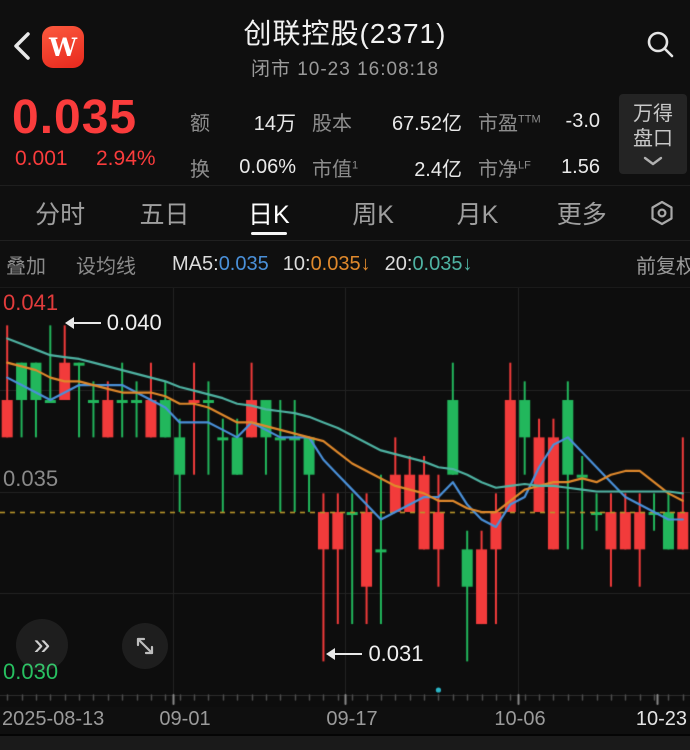 Image resolution: width=690 pixels, height=750 pixels. I want to click on fullscreen-button, so click(145, 646).